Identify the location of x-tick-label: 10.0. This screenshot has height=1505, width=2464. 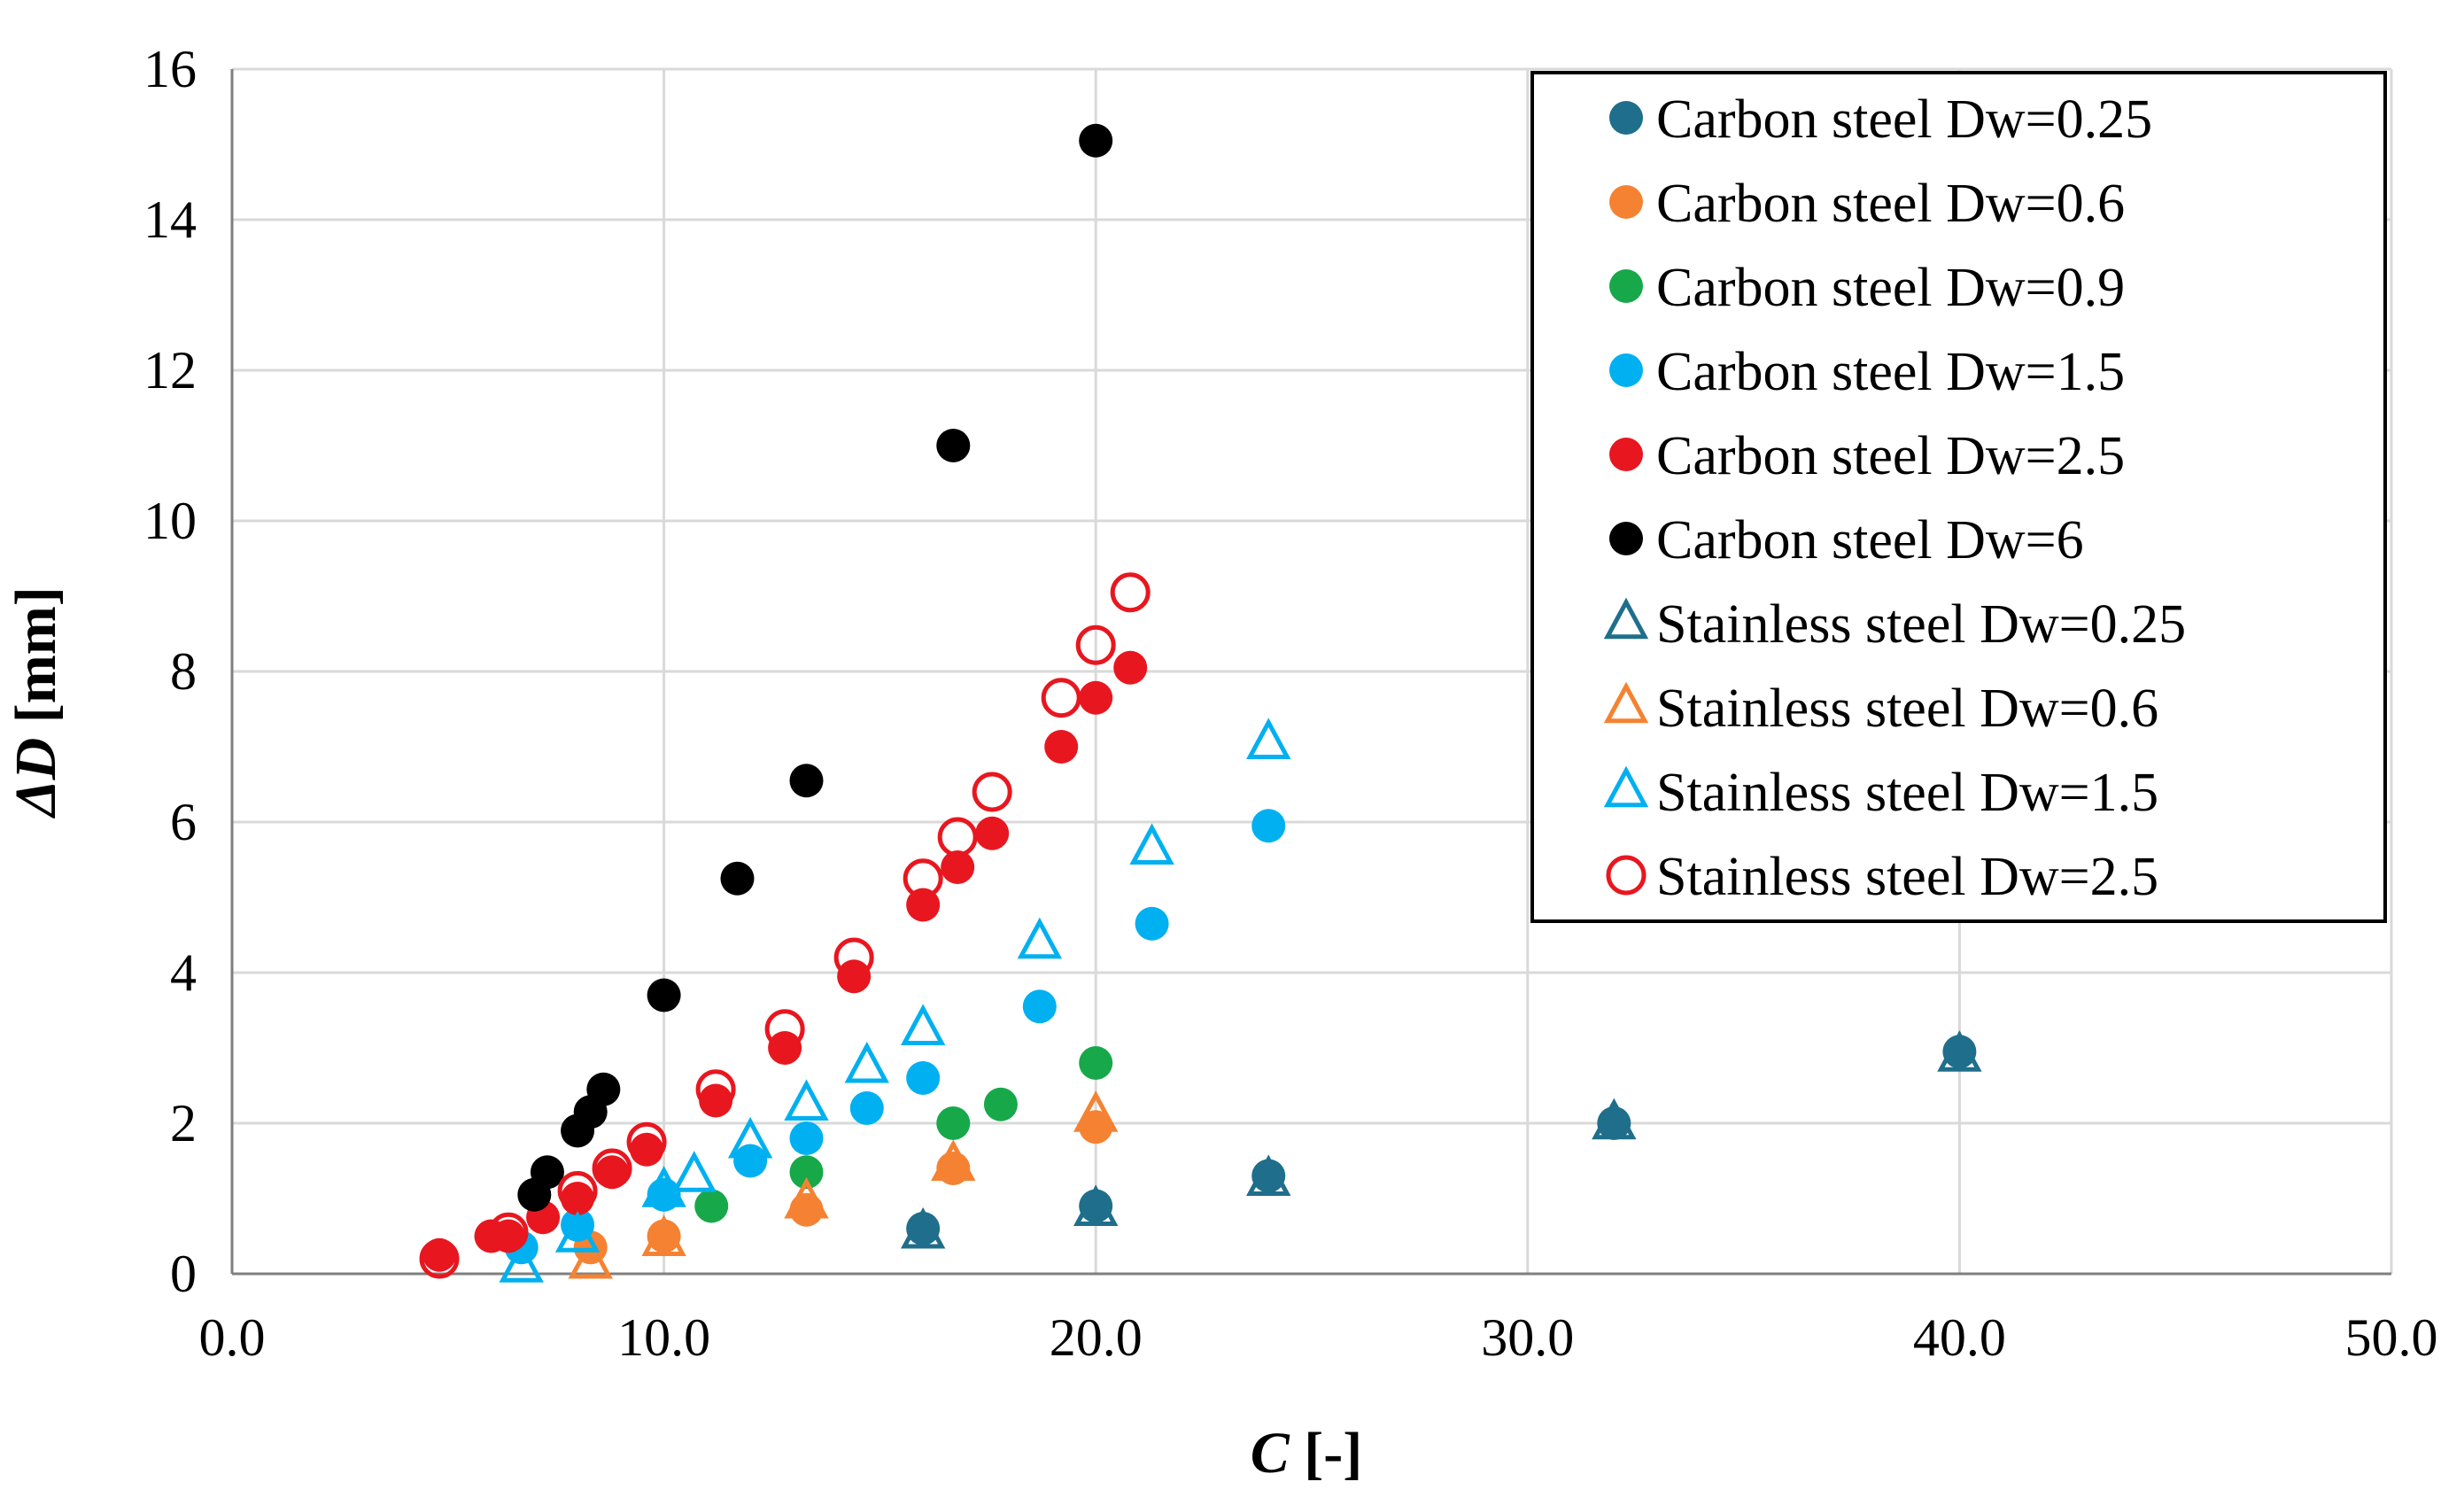
(663, 1338).